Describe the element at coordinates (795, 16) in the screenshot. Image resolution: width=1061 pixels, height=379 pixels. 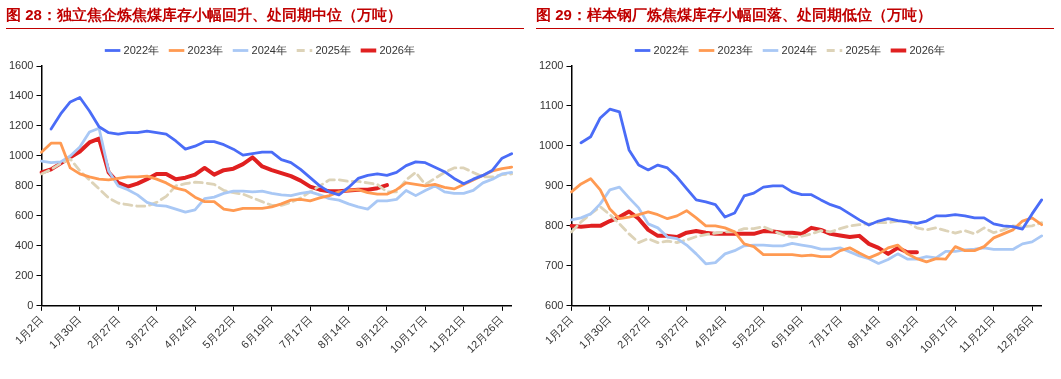
I see `chart-title: 图 29：样本钢厂炼焦煤库存小幅回落、处同期低位（万吨）` at that location.